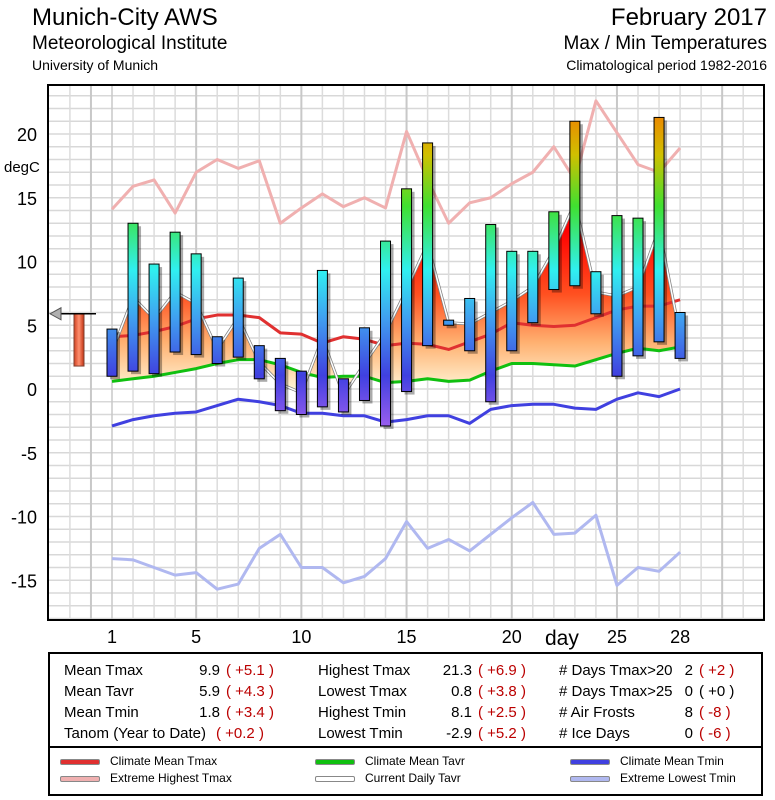 The width and height of the screenshot is (775, 800). What do you see at coordinates (360, 733) in the screenshot?
I see `stat-label: Lowest Tmin` at bounding box center [360, 733].